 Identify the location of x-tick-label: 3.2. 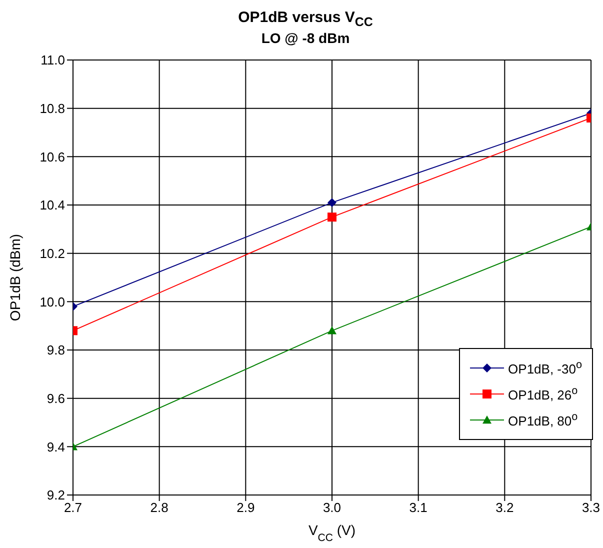
(505, 508).